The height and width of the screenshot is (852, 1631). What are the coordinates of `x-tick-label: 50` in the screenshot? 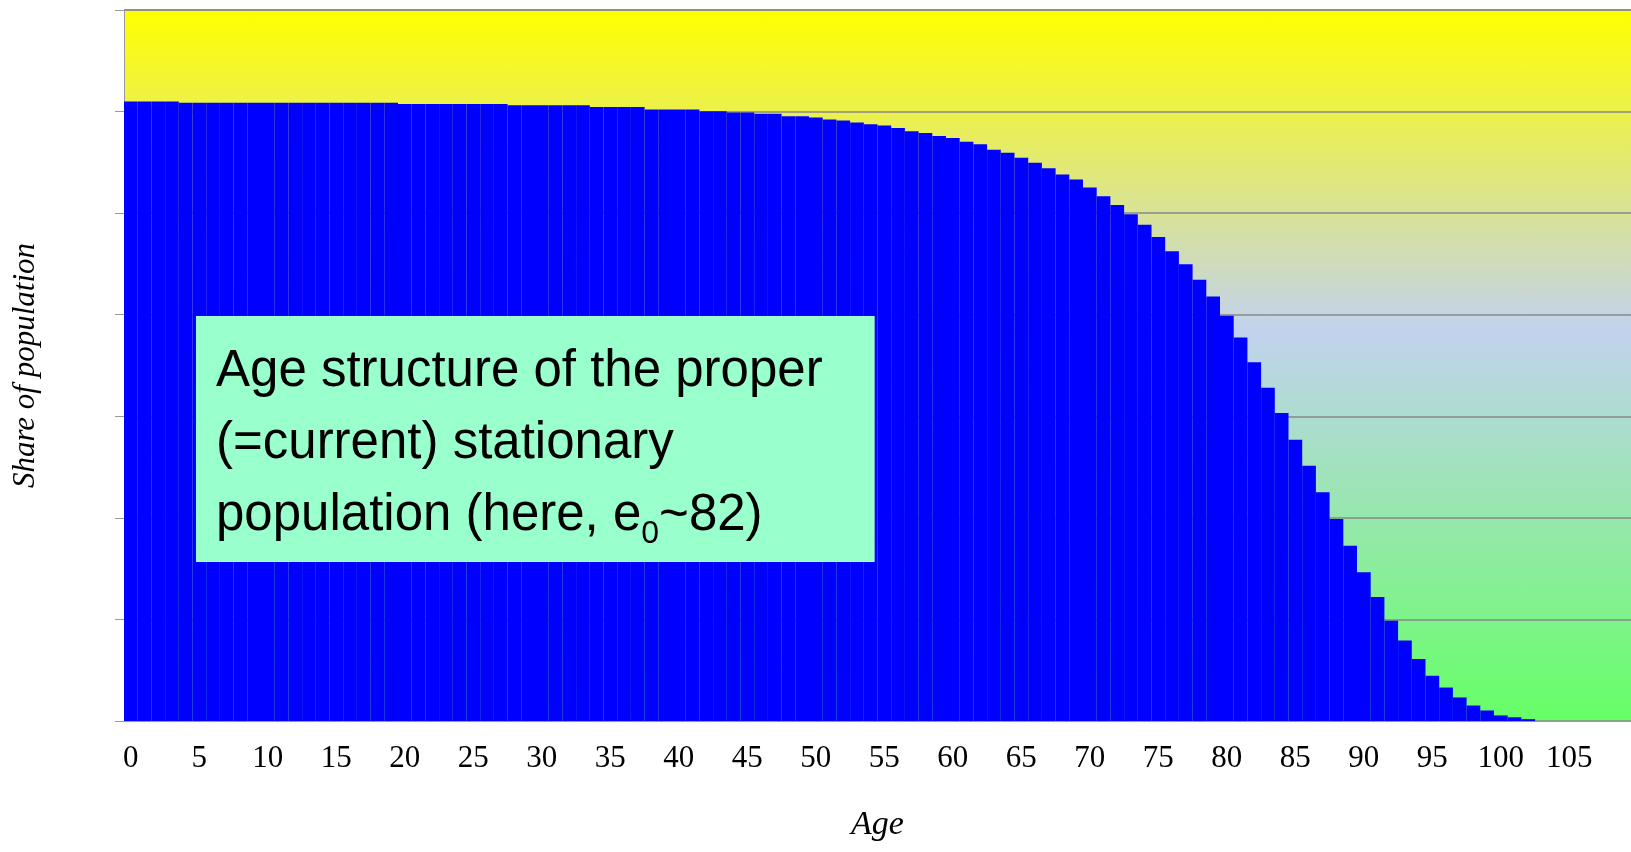 It's located at (816, 756).